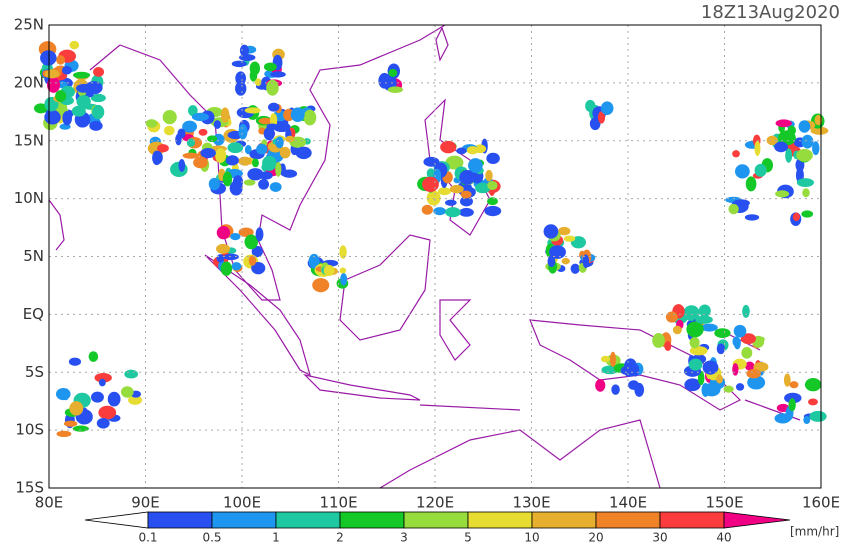  I want to click on colorbar-level-label: 0.5, so click(211, 537).